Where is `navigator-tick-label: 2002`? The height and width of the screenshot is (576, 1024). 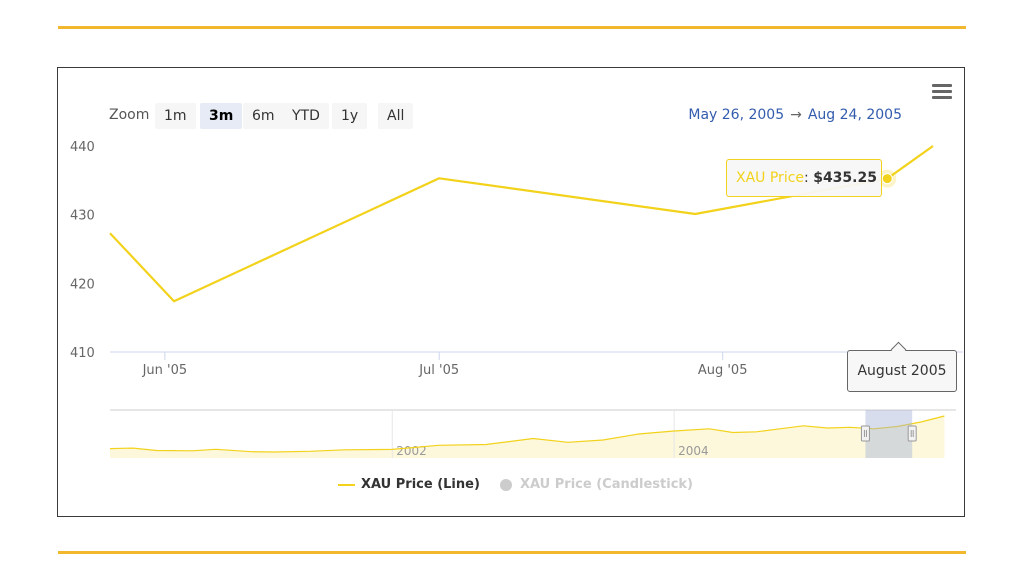 navigator-tick-label: 2002 is located at coordinates (411, 451).